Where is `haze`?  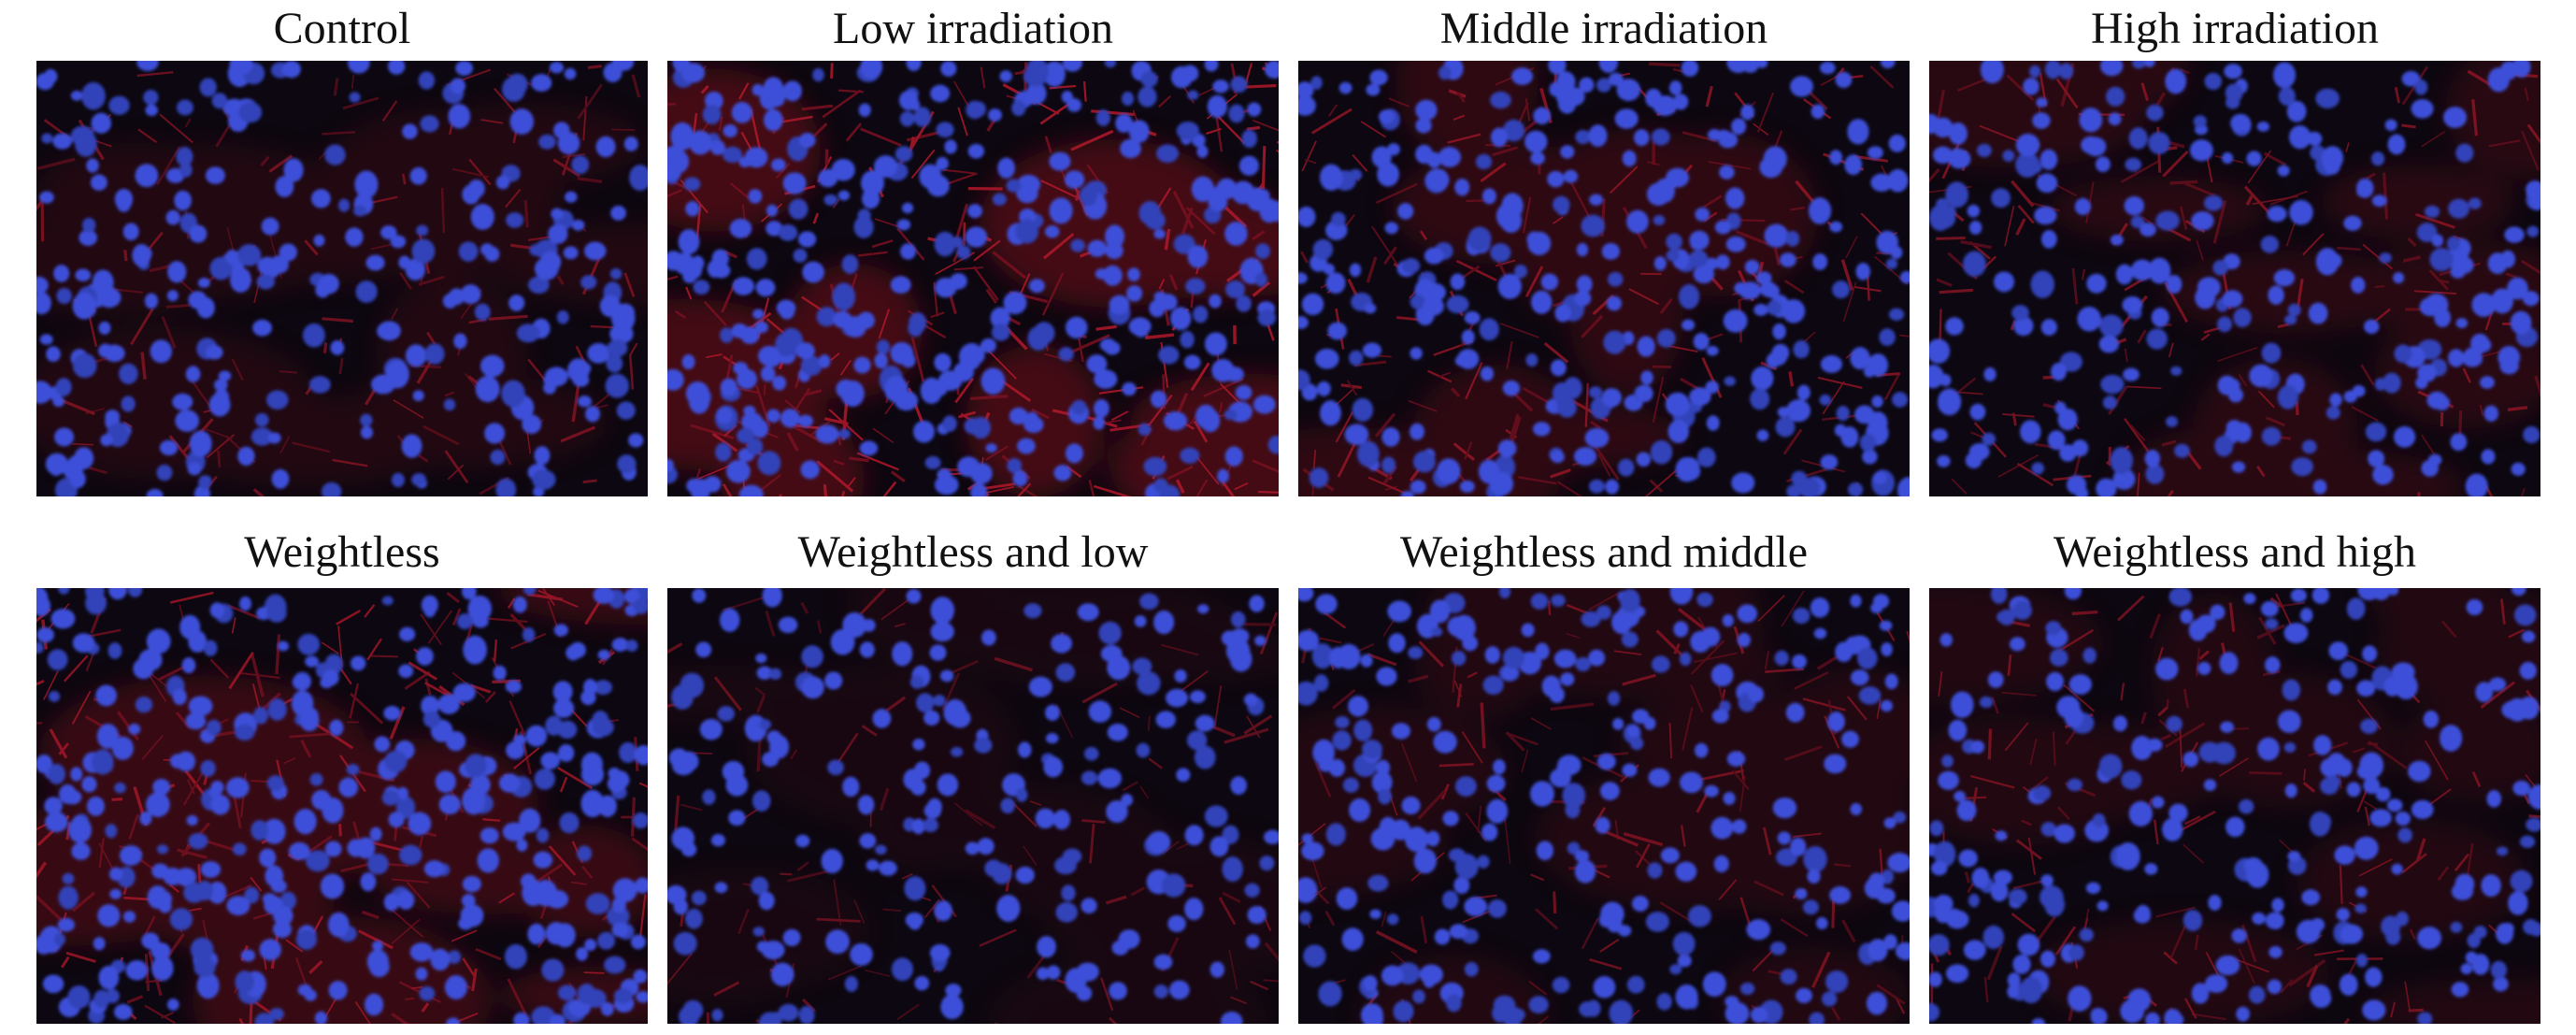
haze is located at coordinates (1691, 838).